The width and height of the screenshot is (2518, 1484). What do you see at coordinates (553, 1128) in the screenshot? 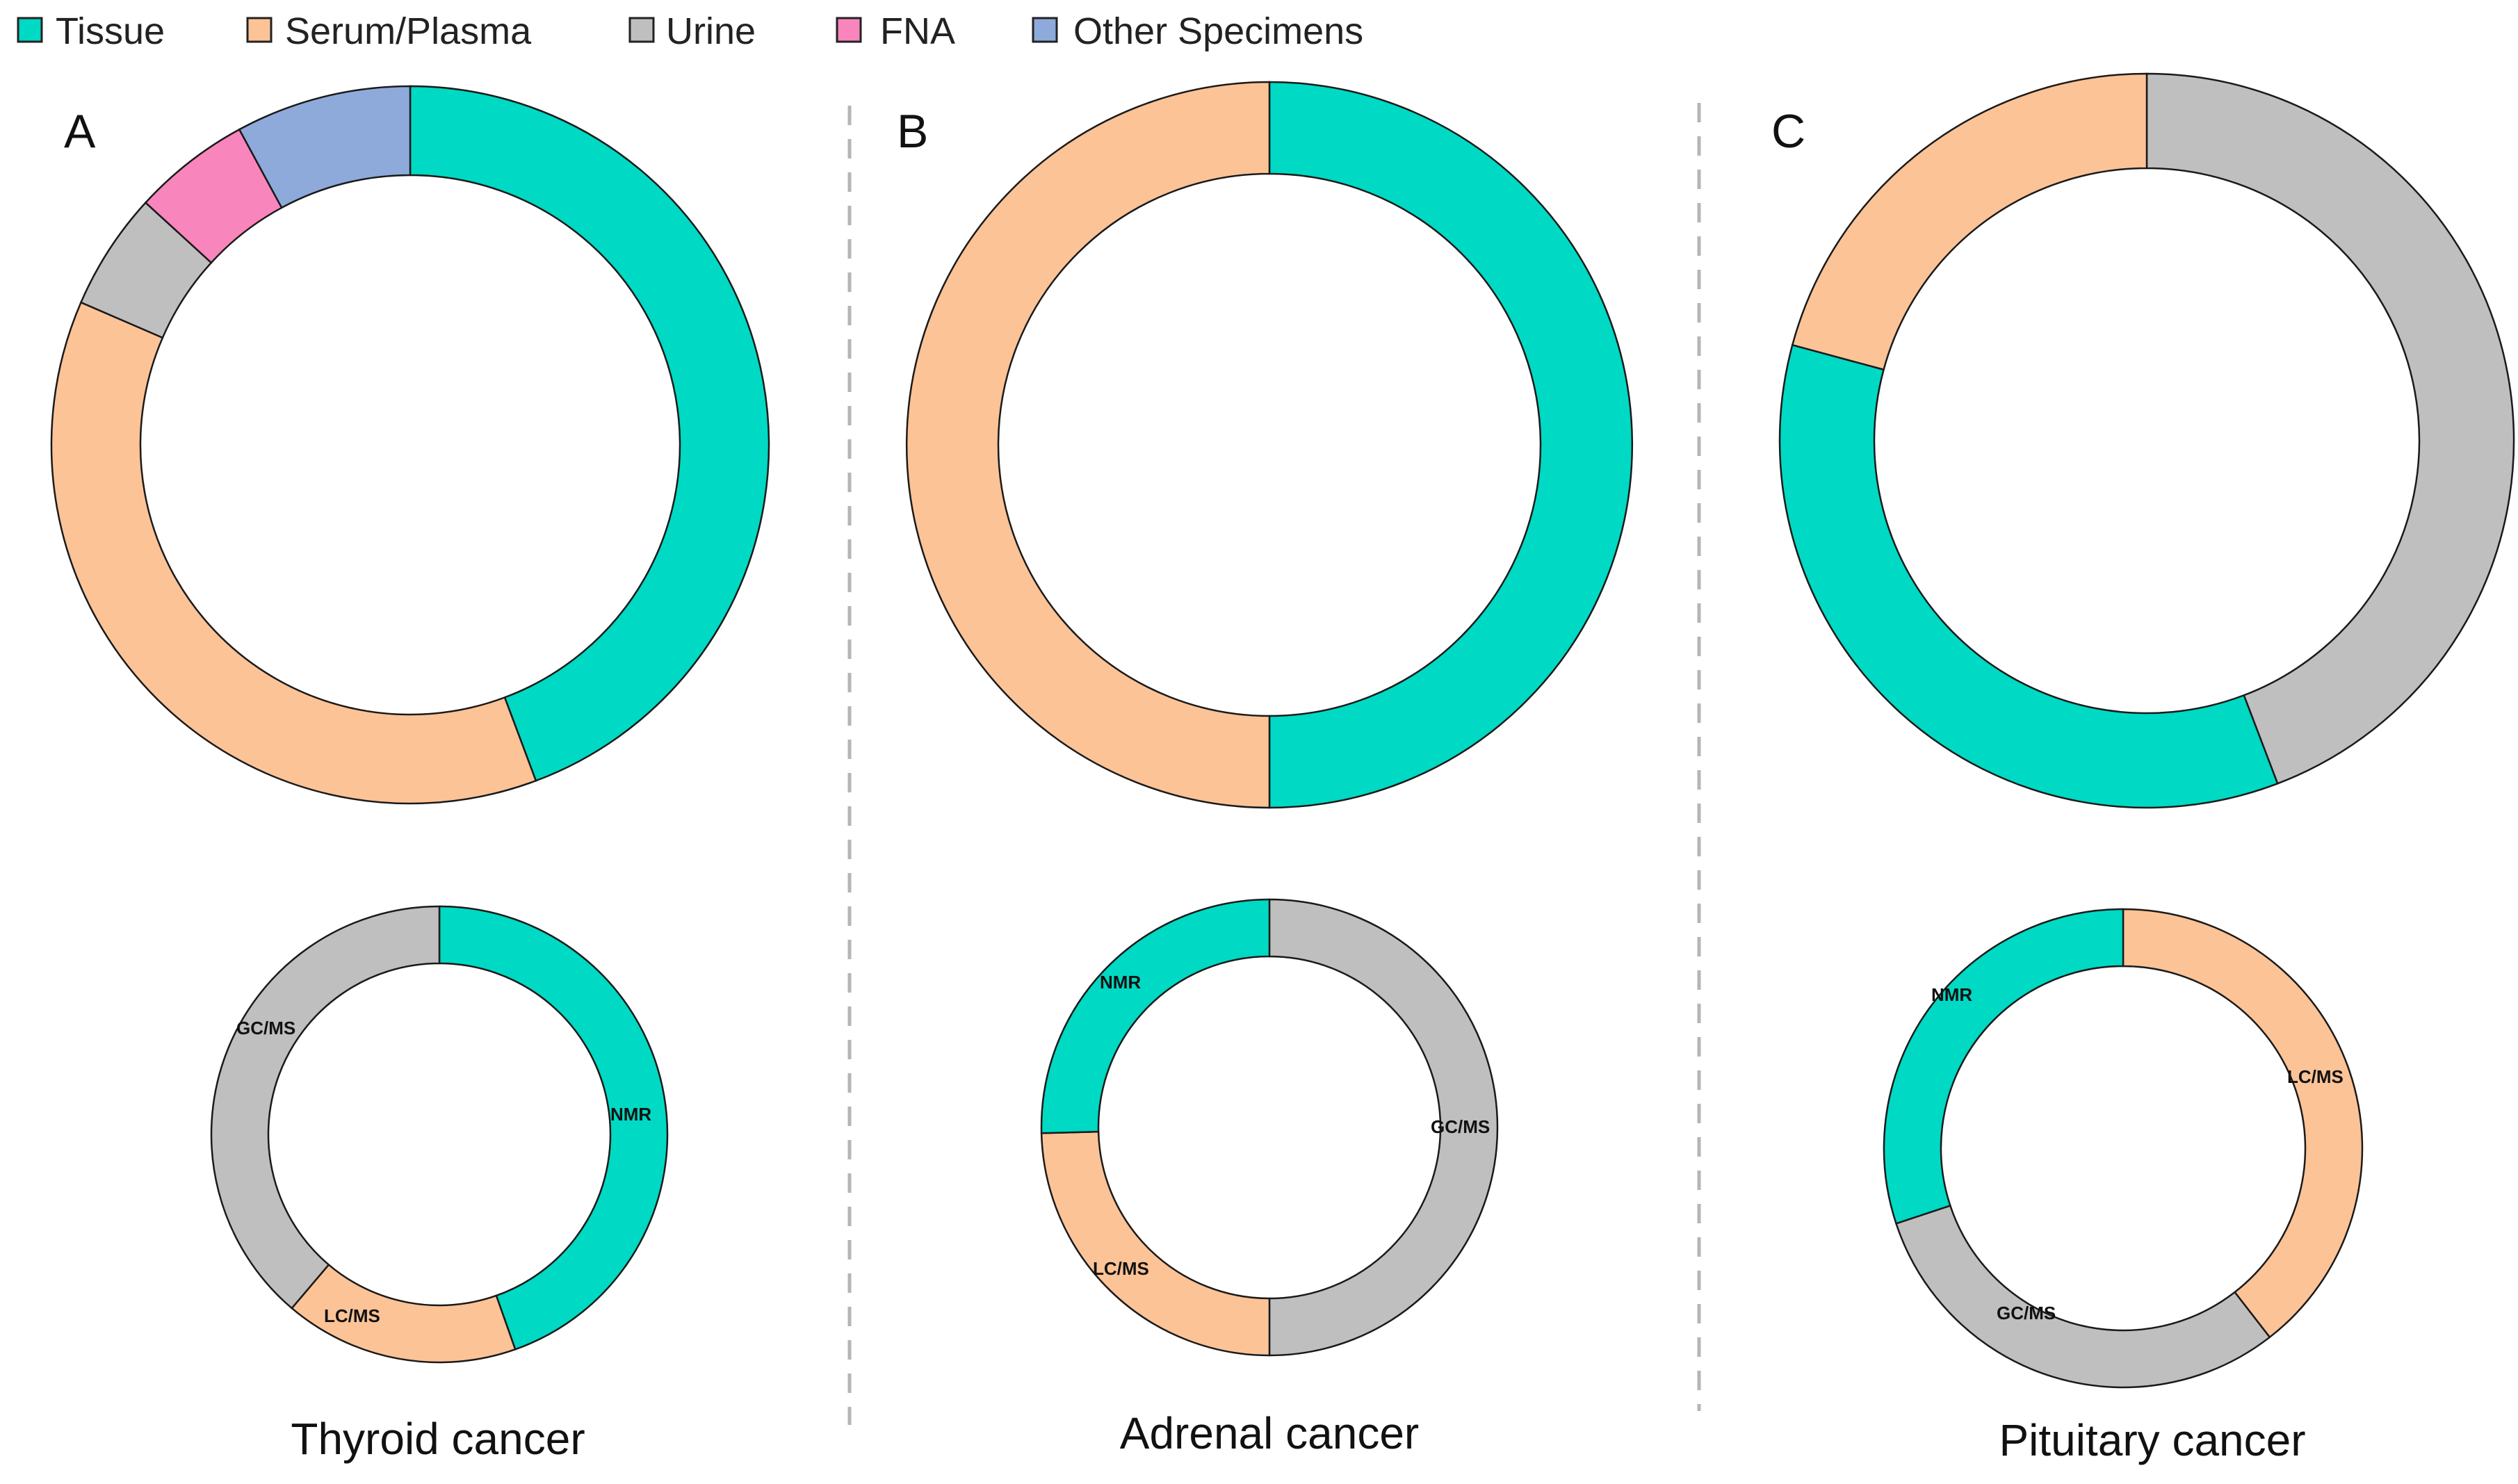
I see `slice-nmr-thyroid-cancer` at bounding box center [553, 1128].